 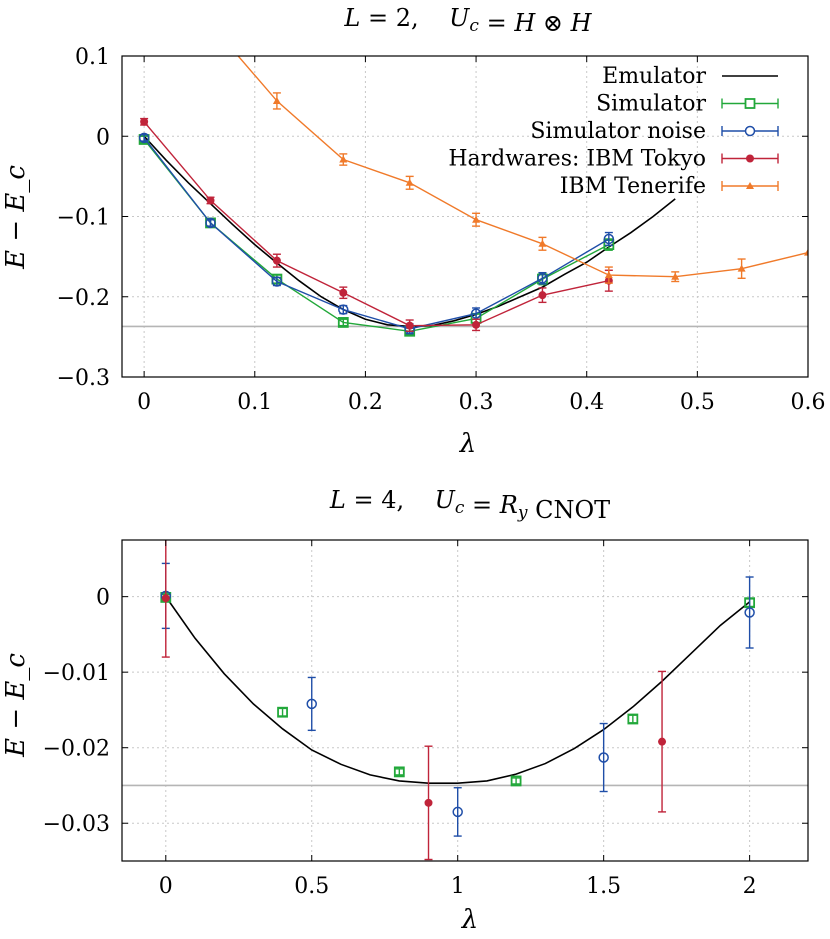 I want to click on x-tick-label: 1, so click(x=458, y=886).